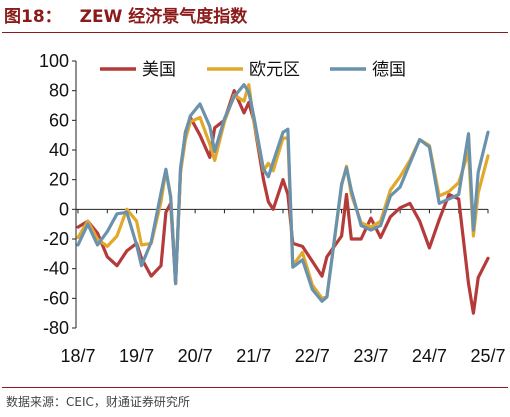  I want to click on legend-label-2: 德国, so click(389, 70).